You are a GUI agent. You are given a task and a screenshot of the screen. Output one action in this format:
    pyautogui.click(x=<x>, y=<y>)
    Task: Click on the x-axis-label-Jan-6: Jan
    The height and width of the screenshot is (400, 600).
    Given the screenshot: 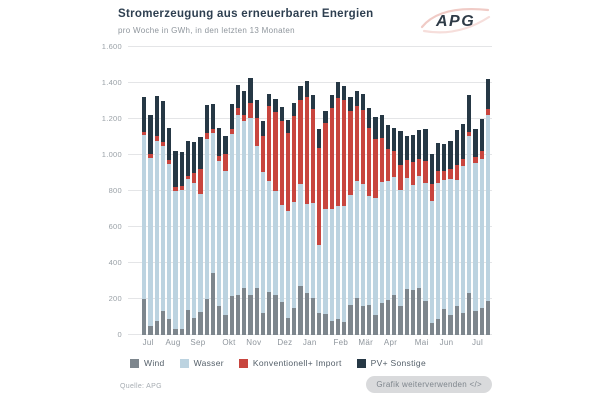 What is the action you would take?
    pyautogui.click(x=309, y=342)
    